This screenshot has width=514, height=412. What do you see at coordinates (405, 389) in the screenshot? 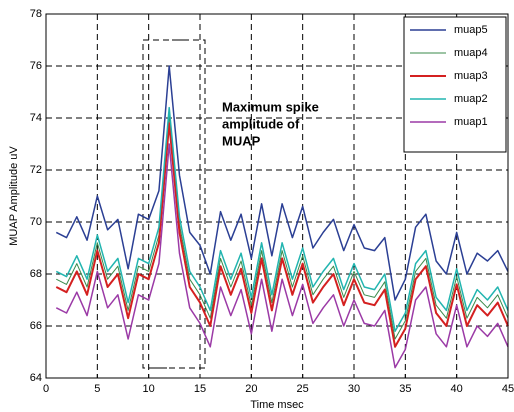
I see `x-tick-label: 35` at bounding box center [405, 389].